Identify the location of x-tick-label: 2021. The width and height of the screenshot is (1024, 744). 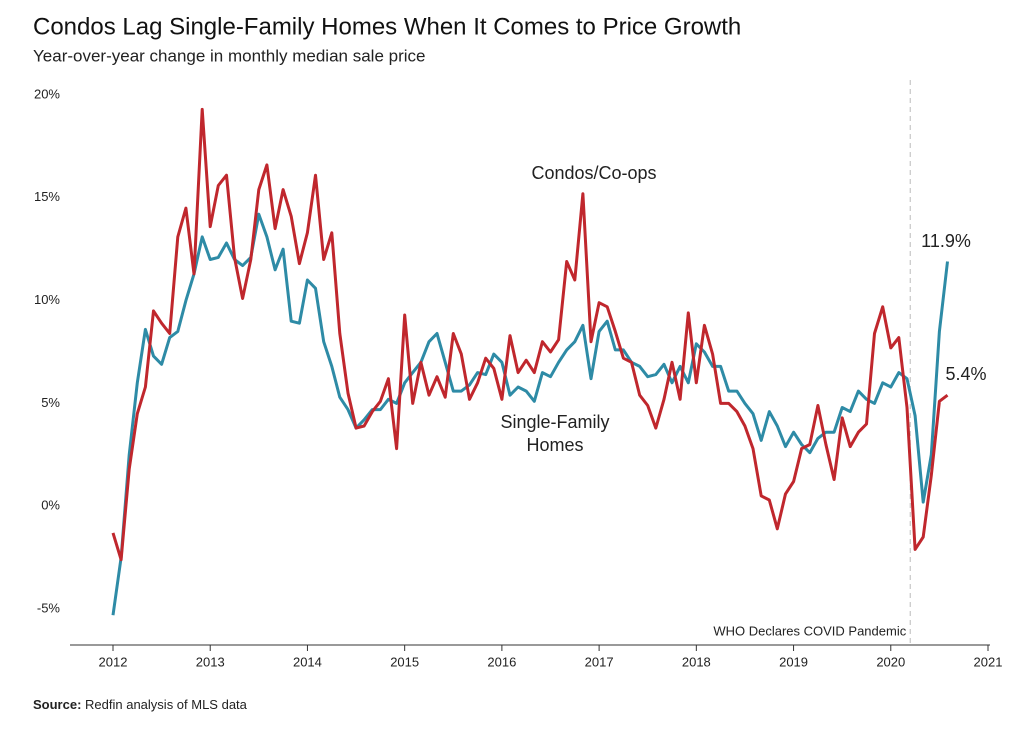
(988, 661).